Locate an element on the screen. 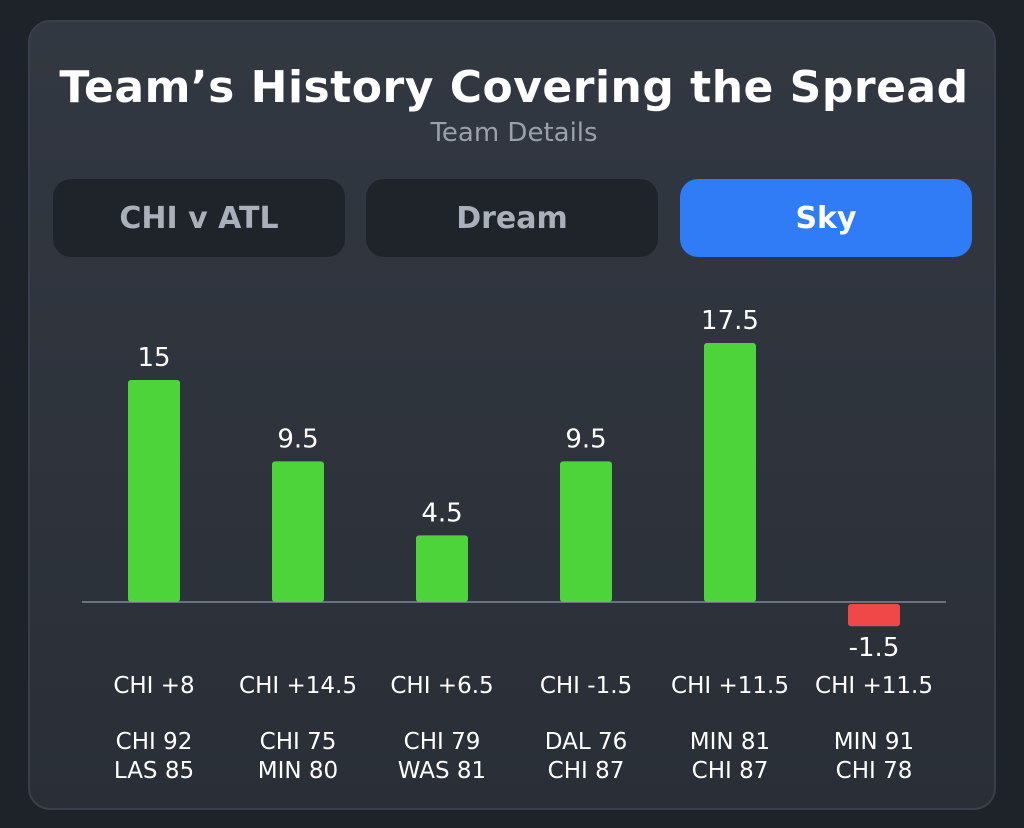  score-line-2: MIN 80 is located at coordinates (298, 771).